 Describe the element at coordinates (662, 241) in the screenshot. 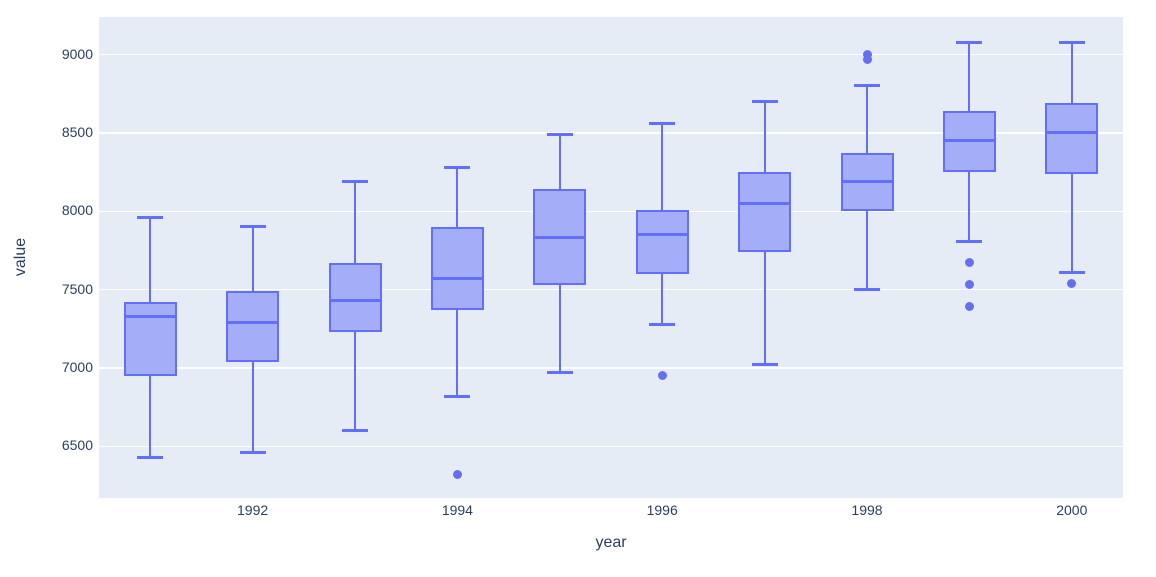

I see `box-1996` at that location.